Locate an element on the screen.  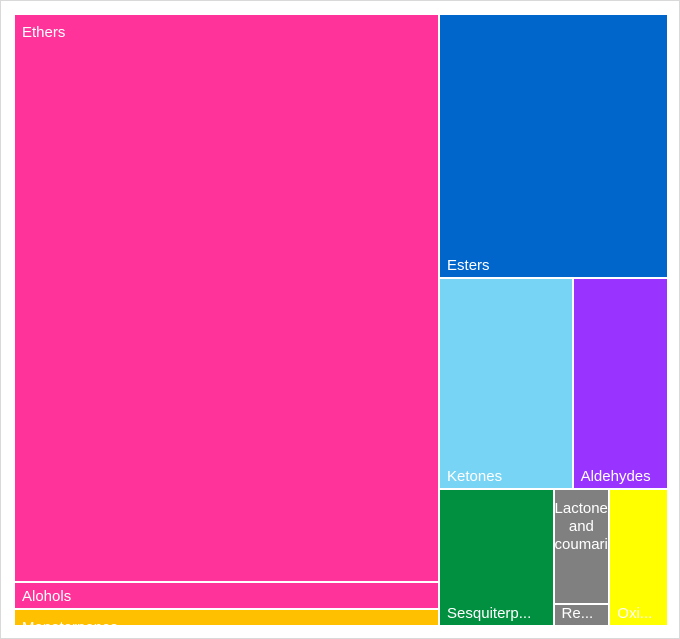
tile-label: Aldehydes is located at coordinates (615, 476).